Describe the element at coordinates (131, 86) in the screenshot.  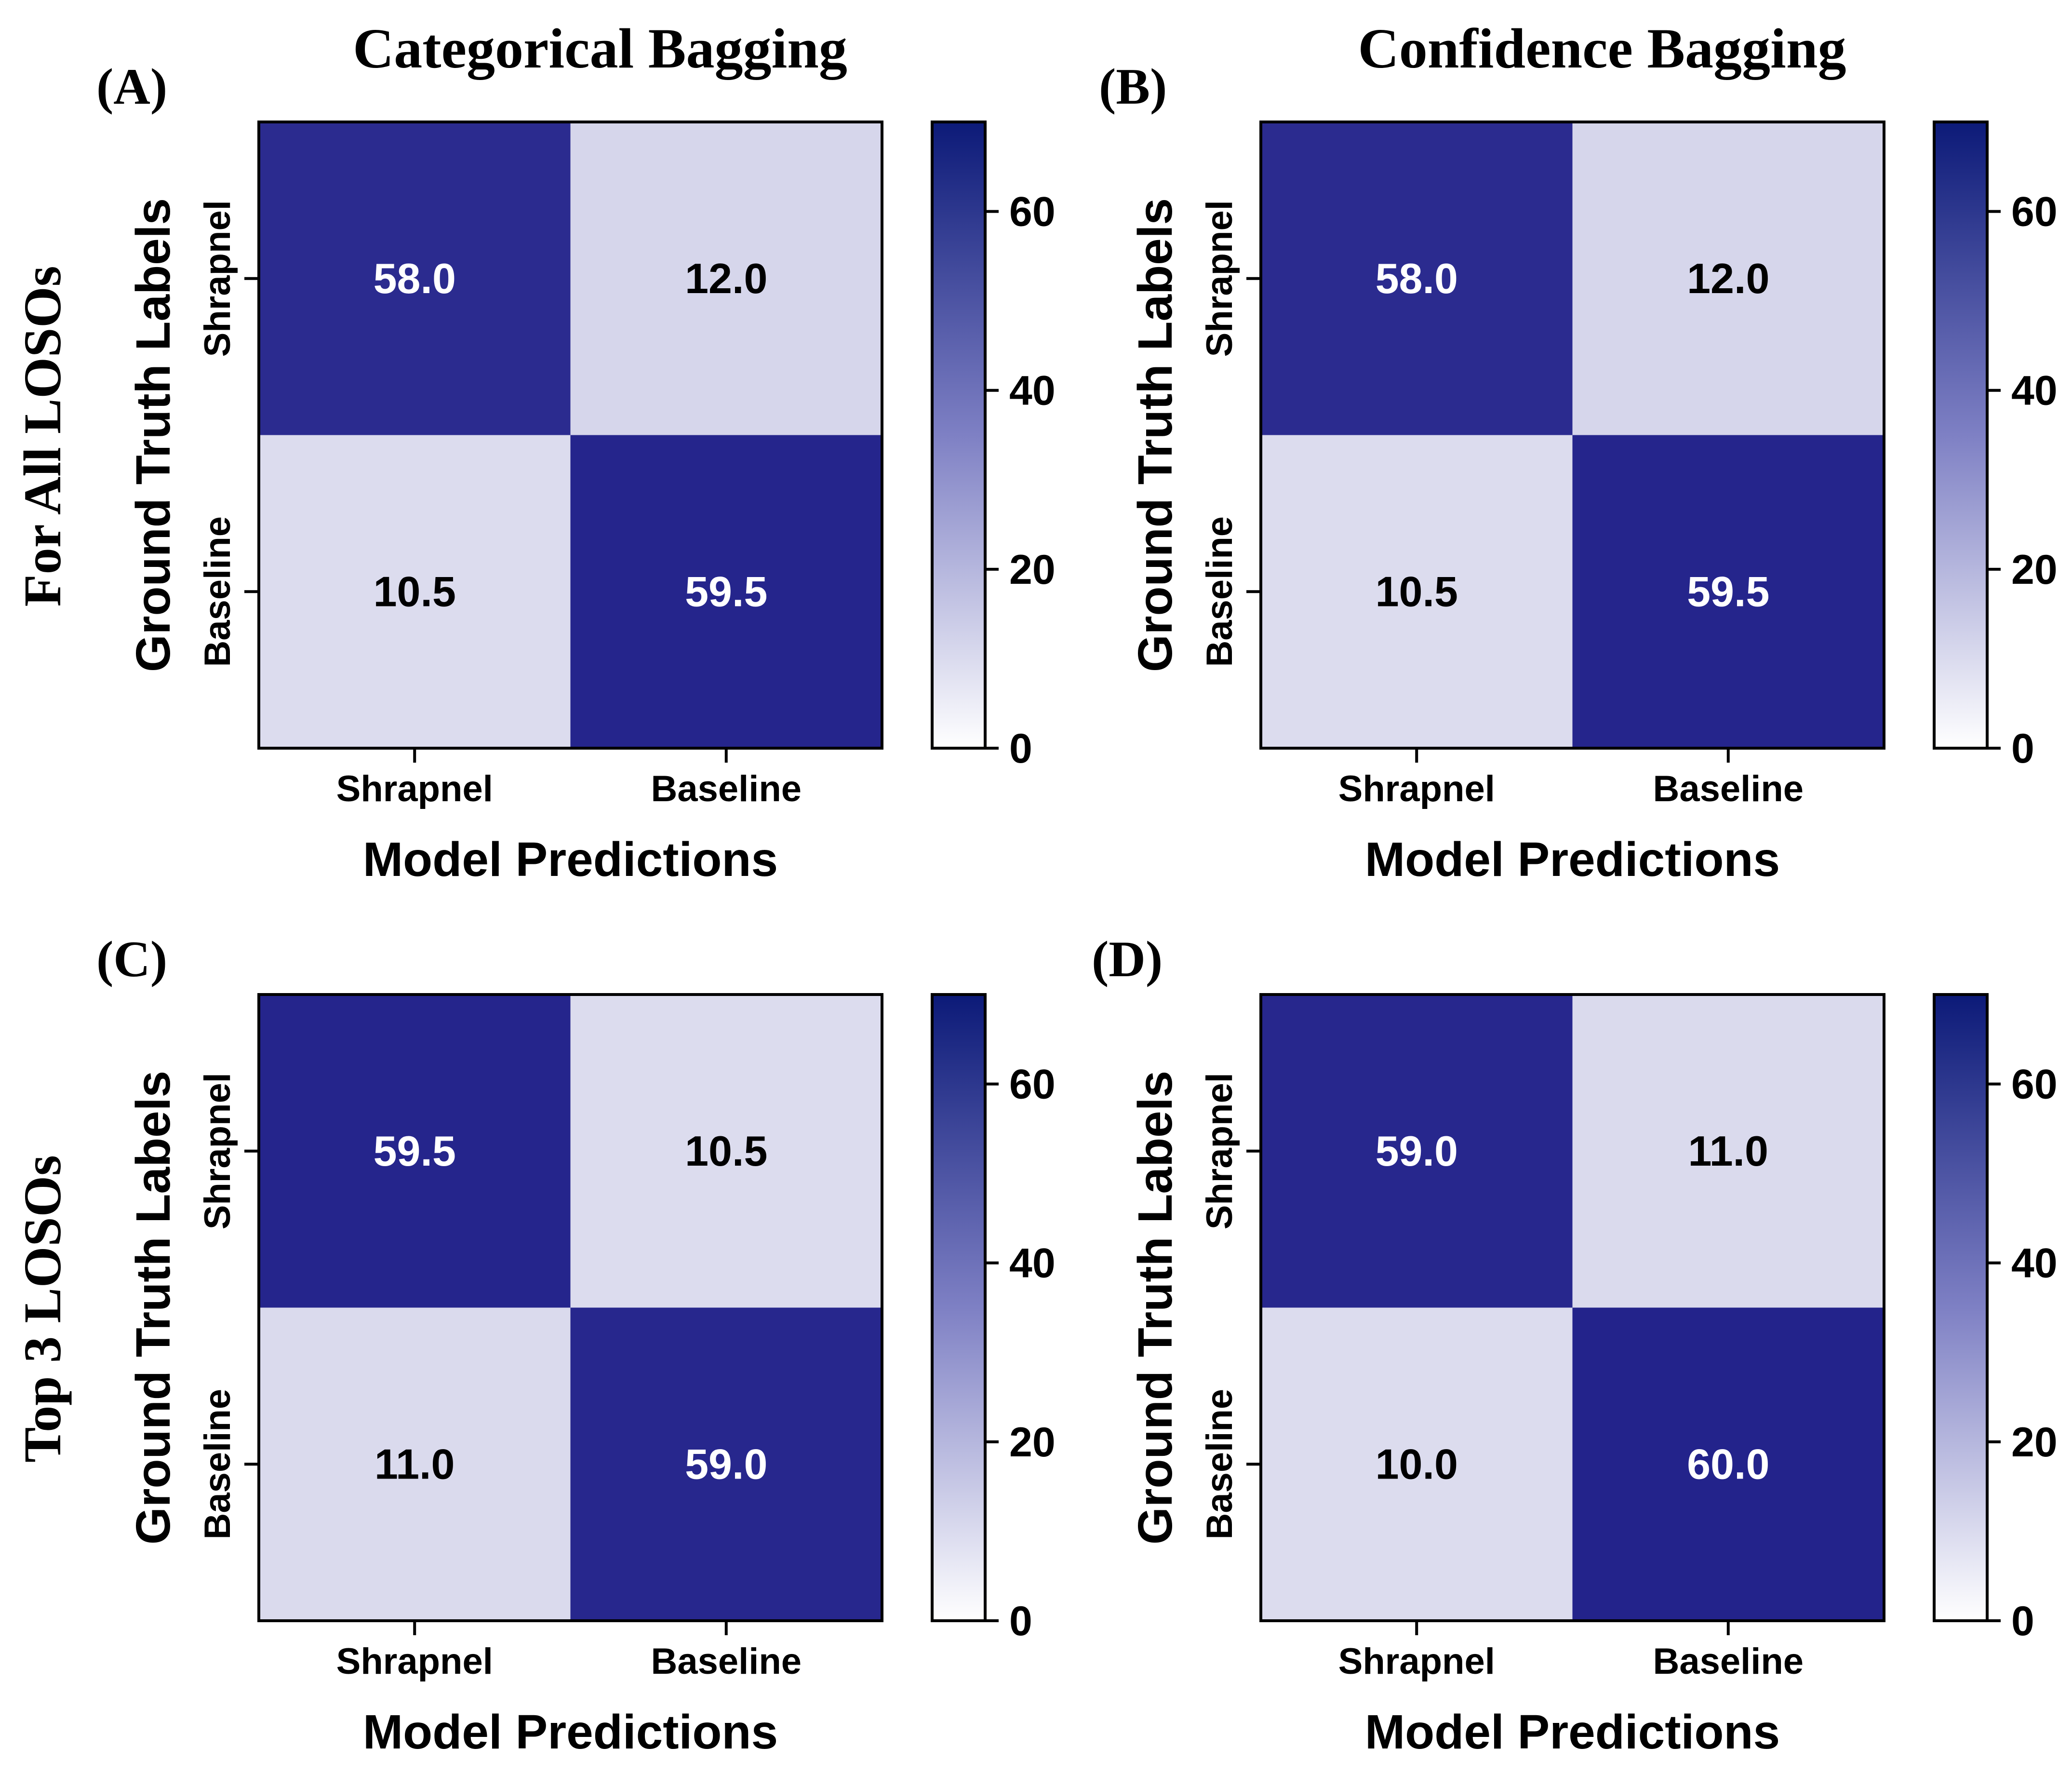
I see `panel-label: (A)` at that location.